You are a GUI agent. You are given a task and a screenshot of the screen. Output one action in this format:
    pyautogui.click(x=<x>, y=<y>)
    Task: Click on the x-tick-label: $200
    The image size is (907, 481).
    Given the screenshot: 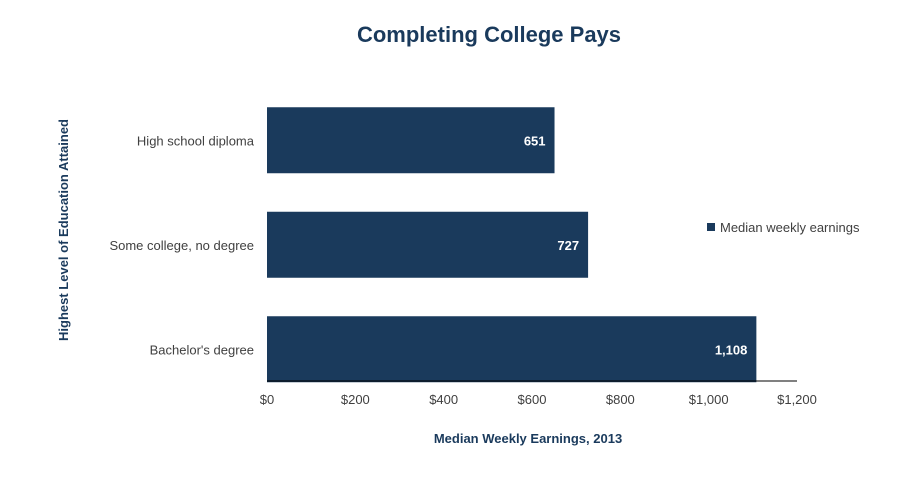 What is the action you would take?
    pyautogui.click(x=355, y=399)
    